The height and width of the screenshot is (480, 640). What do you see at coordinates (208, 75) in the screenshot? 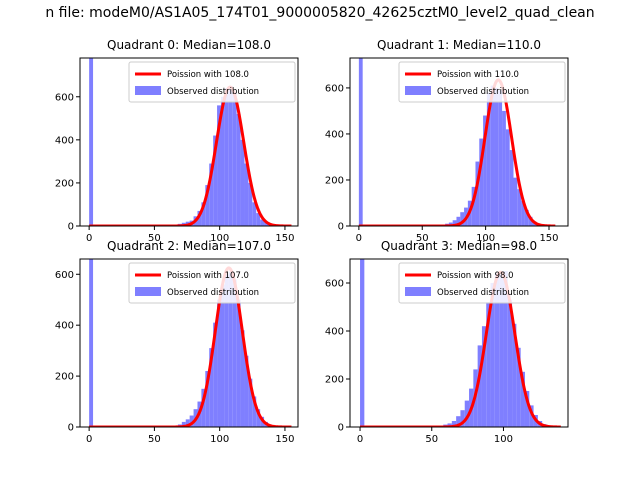
I see `legend-label-fit: Poission with 108.0` at bounding box center [208, 75].